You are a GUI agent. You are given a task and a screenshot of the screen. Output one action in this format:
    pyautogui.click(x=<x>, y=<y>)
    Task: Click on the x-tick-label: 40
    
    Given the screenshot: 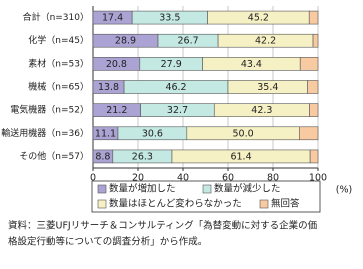 What is the action you would take?
    pyautogui.click(x=183, y=178)
    